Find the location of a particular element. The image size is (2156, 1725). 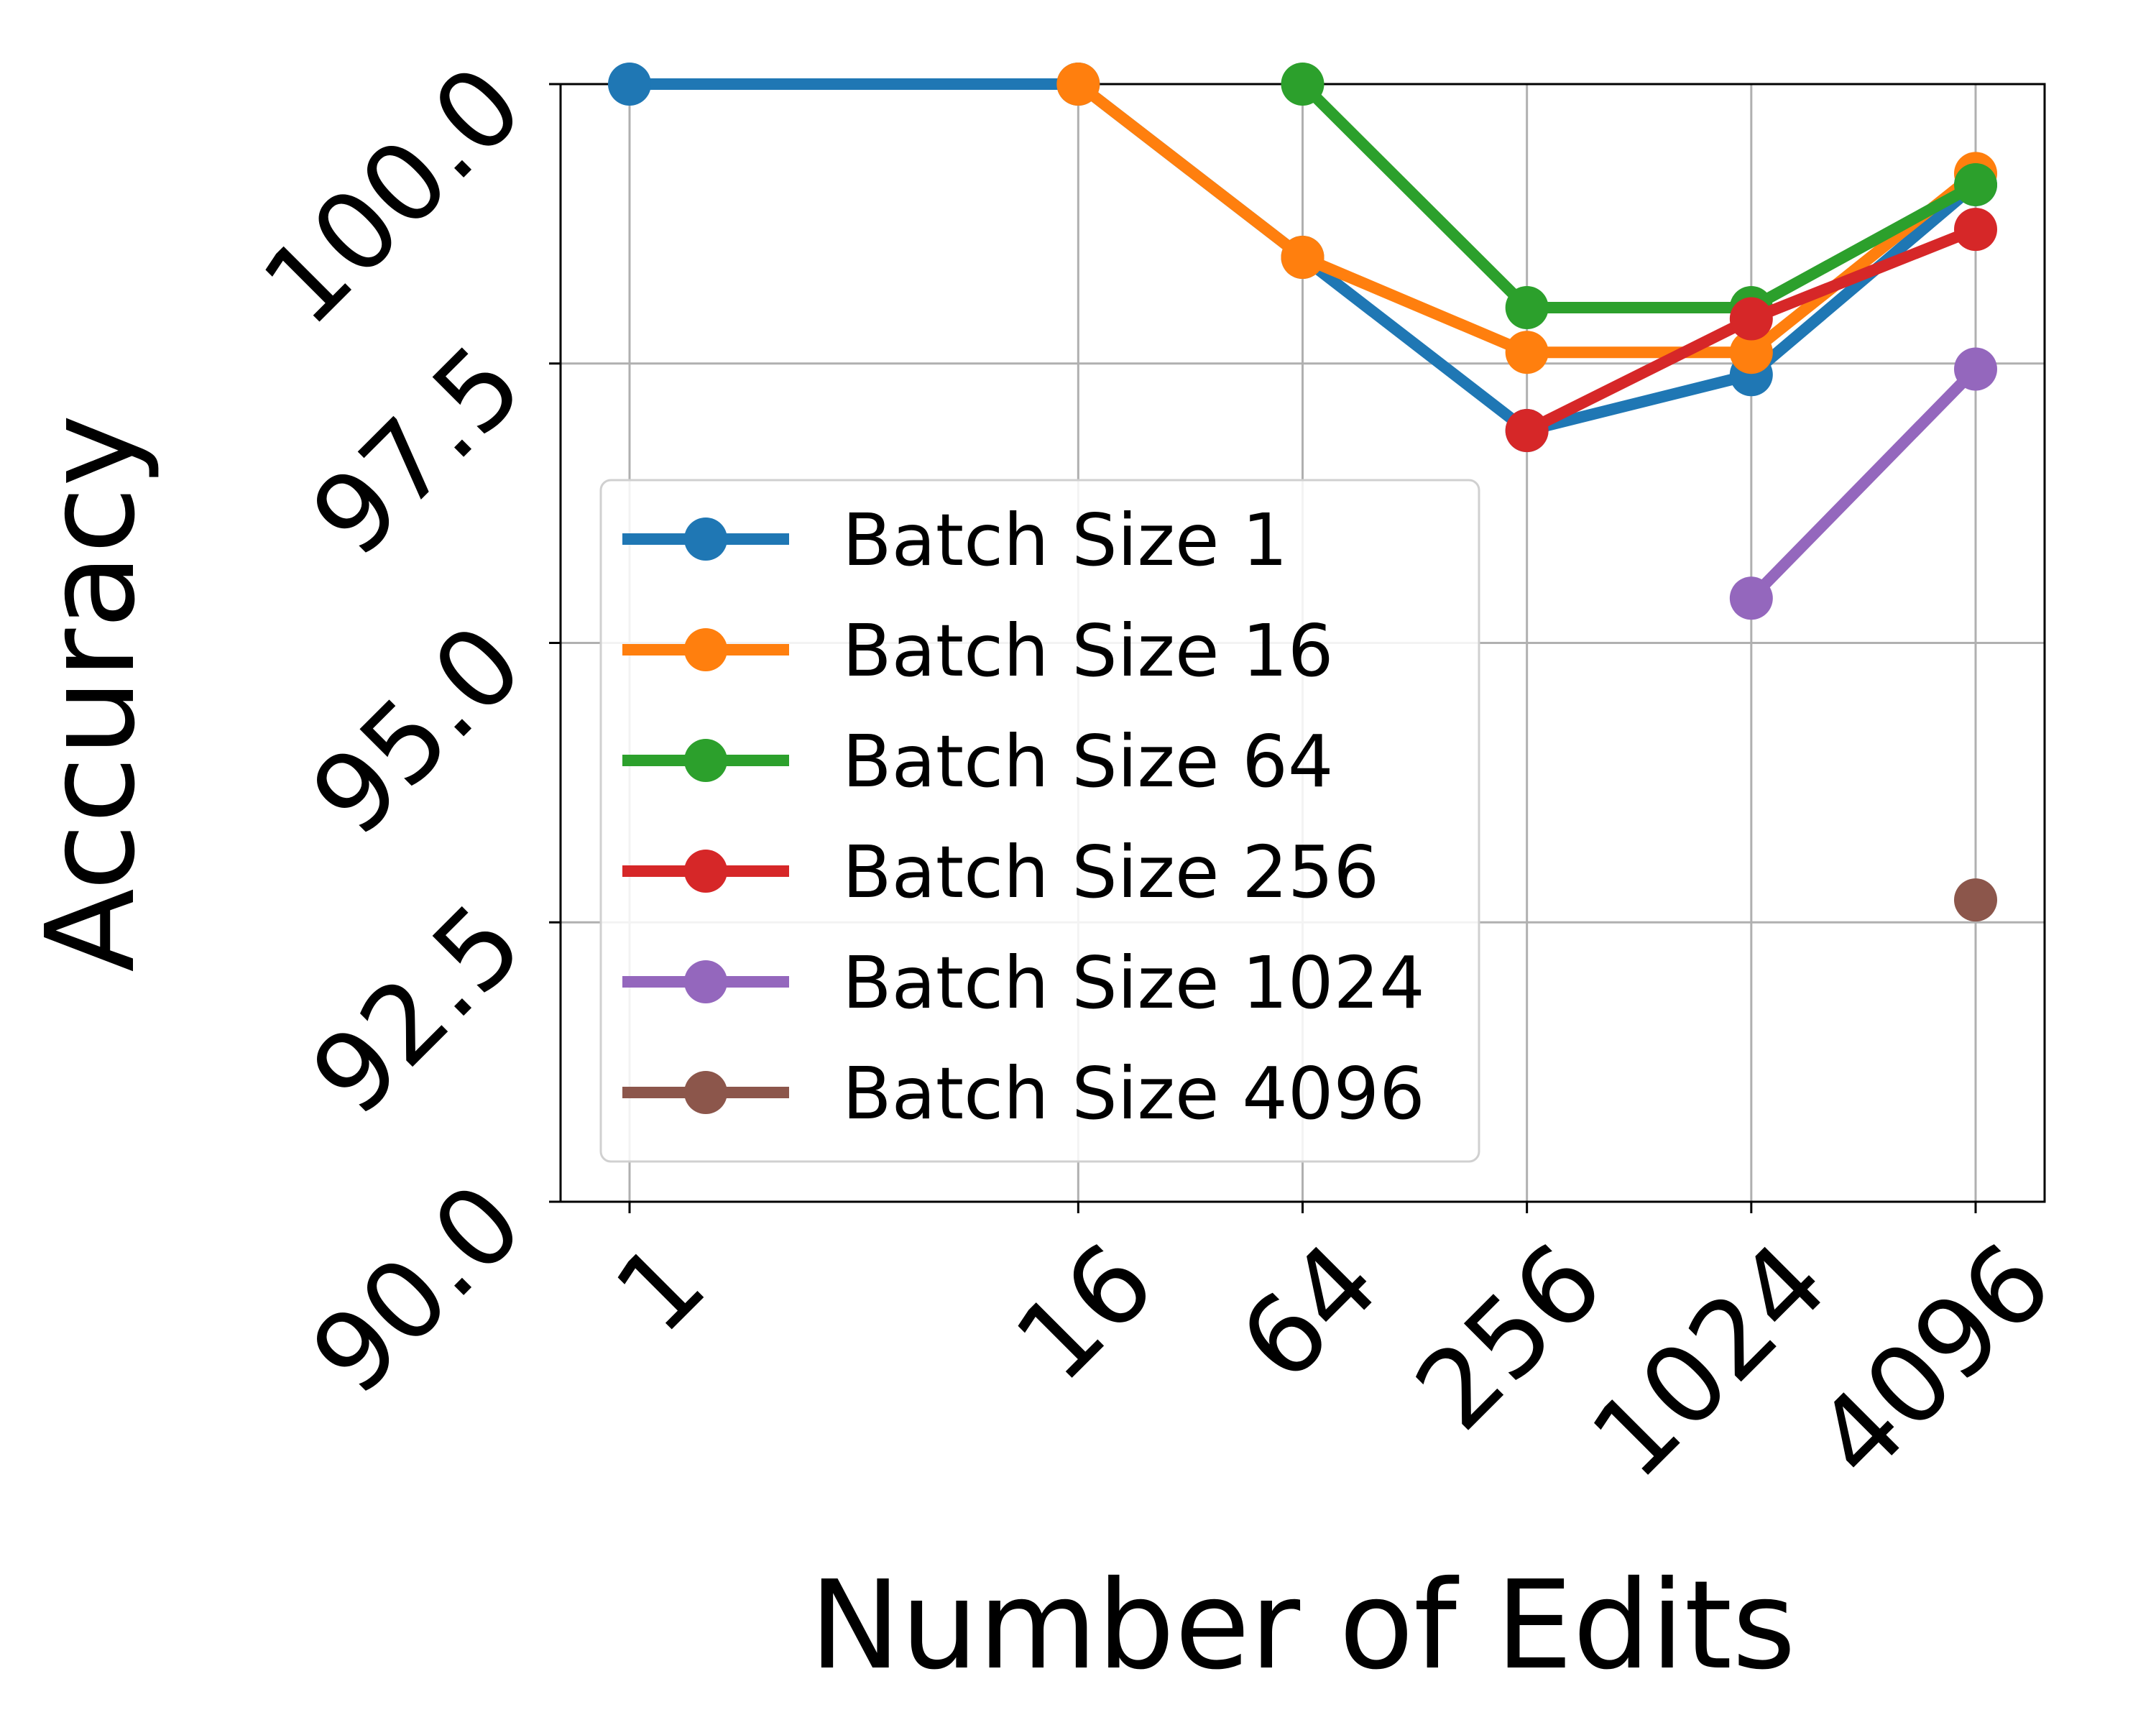

legend-label: Batch Size 64 is located at coordinates (1088, 761).